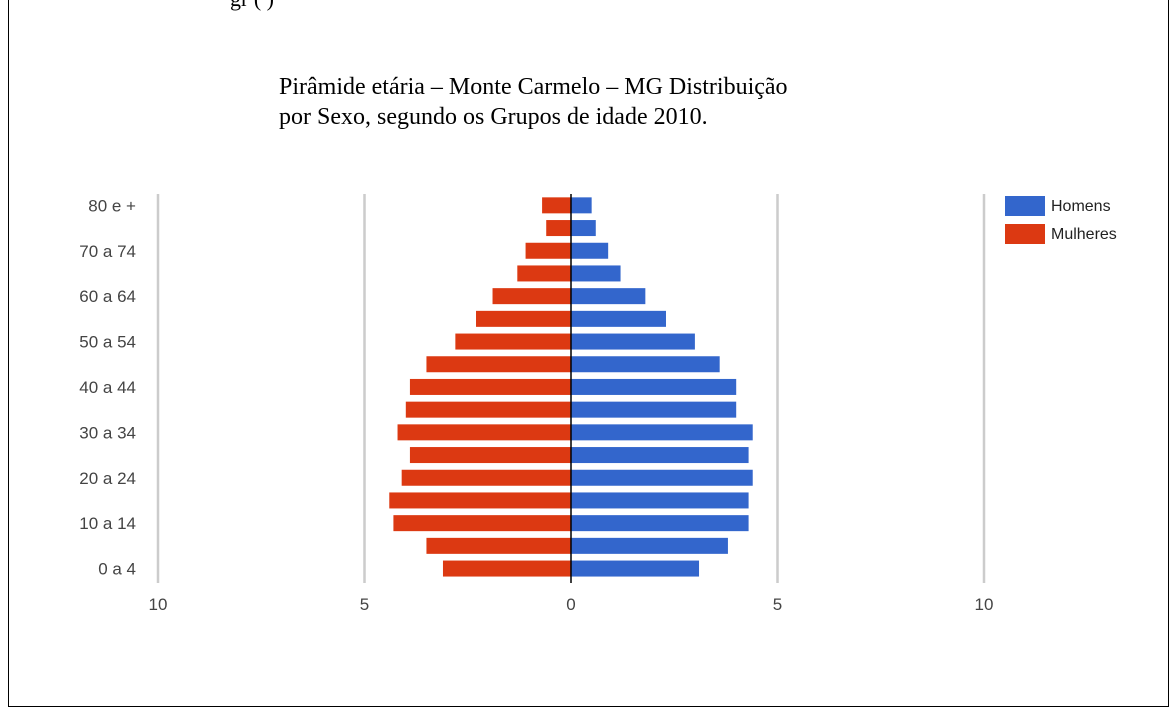 This screenshot has width=1175, height=707. I want to click on category-label: 30 a 34, so click(107, 432).